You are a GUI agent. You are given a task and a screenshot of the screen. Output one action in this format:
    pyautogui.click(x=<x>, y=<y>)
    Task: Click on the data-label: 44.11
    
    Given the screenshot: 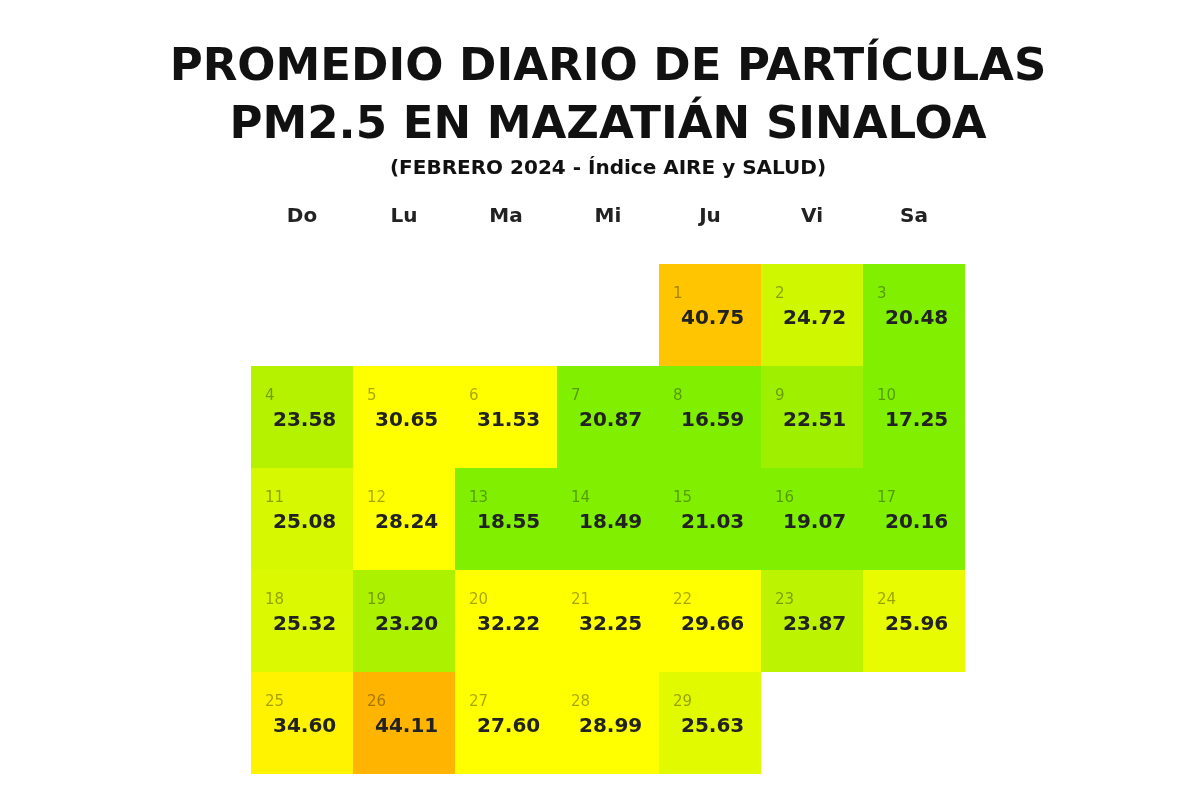 What is the action you would take?
    pyautogui.click(x=407, y=725)
    